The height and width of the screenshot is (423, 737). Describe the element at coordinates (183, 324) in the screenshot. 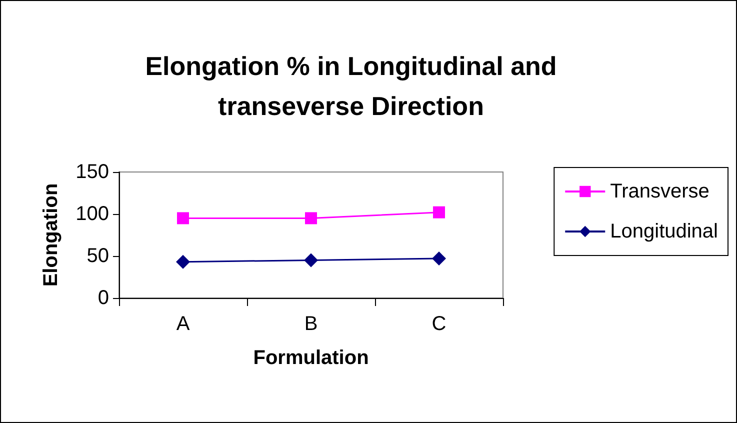

I see `x-tick-label: A` at that location.